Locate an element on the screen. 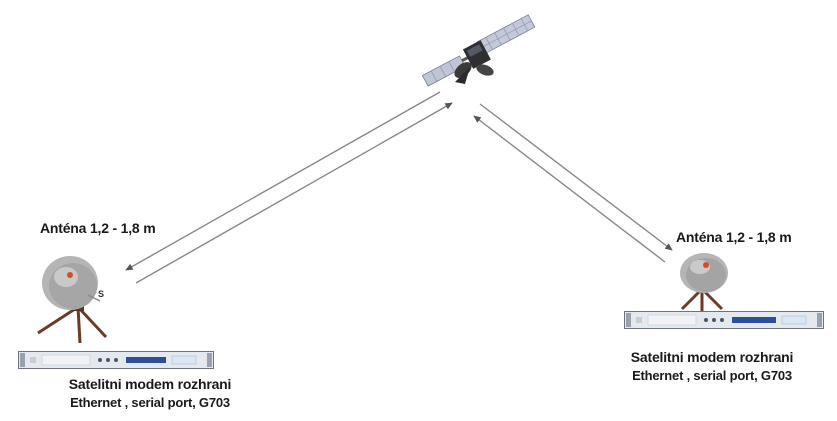 The image size is (837, 421). left-antenna-label: Anténa 1,2 - 1,8 m is located at coordinates (98, 228).